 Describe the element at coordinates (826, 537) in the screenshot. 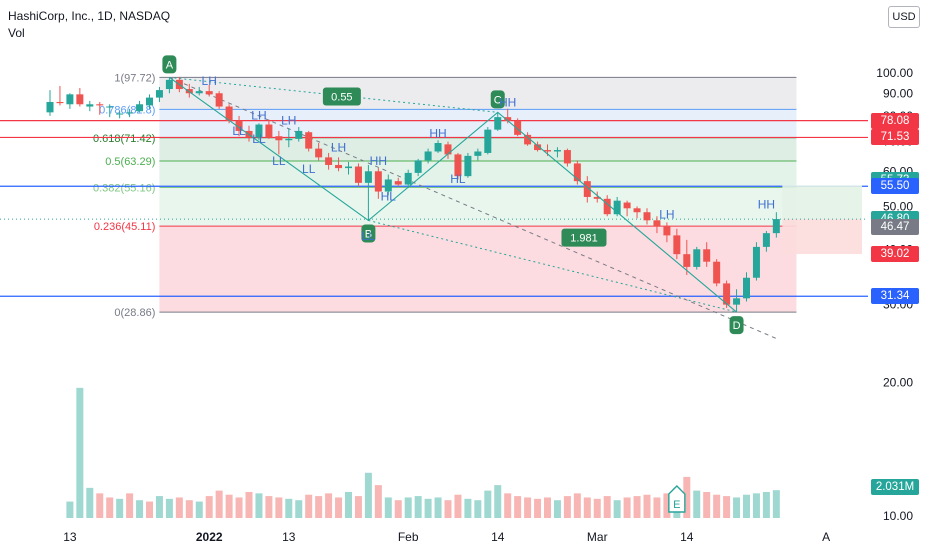

I see `time-axis-tick: A` at that location.